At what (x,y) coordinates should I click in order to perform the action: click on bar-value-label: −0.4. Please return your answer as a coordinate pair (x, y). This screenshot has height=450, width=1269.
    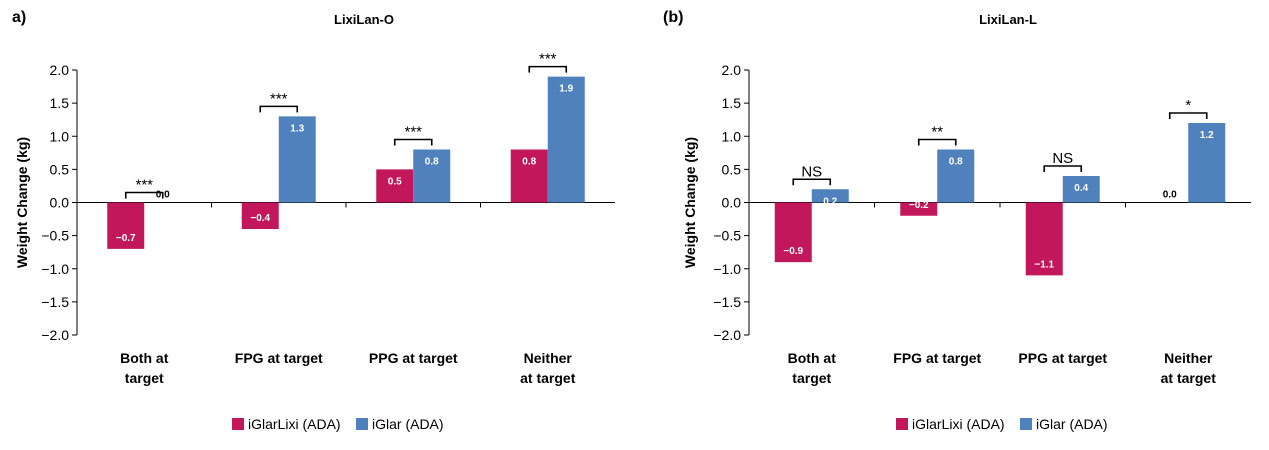
    Looking at the image, I should click on (260, 218).